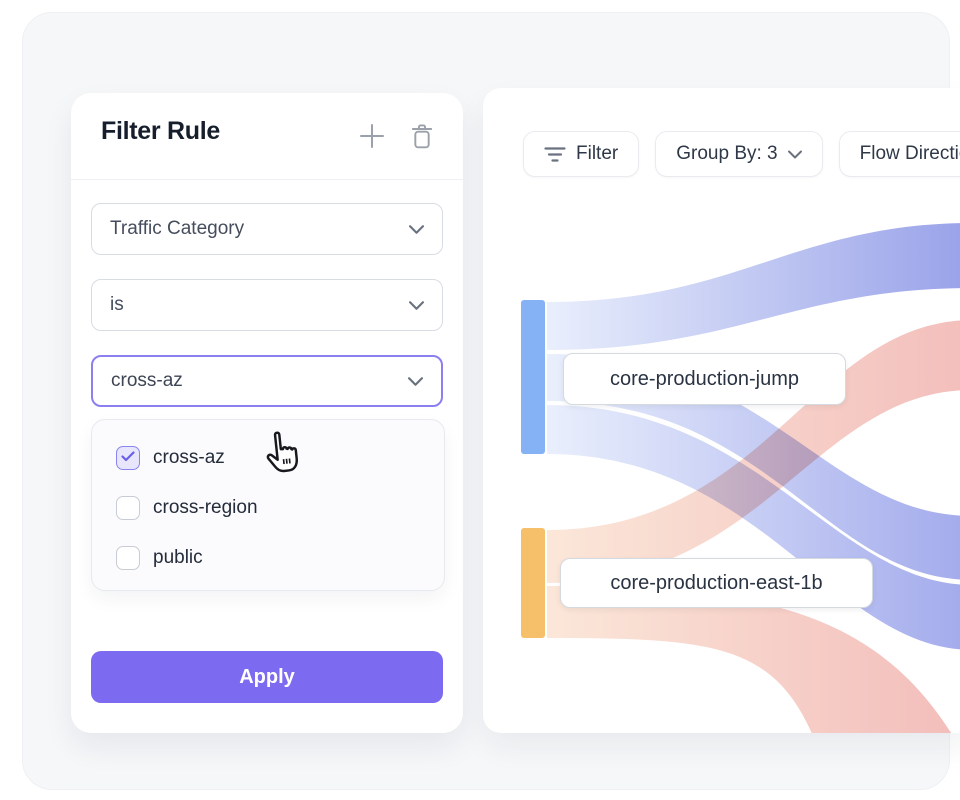 This screenshot has width=960, height=800. I want to click on plus-icon, so click(372, 138).